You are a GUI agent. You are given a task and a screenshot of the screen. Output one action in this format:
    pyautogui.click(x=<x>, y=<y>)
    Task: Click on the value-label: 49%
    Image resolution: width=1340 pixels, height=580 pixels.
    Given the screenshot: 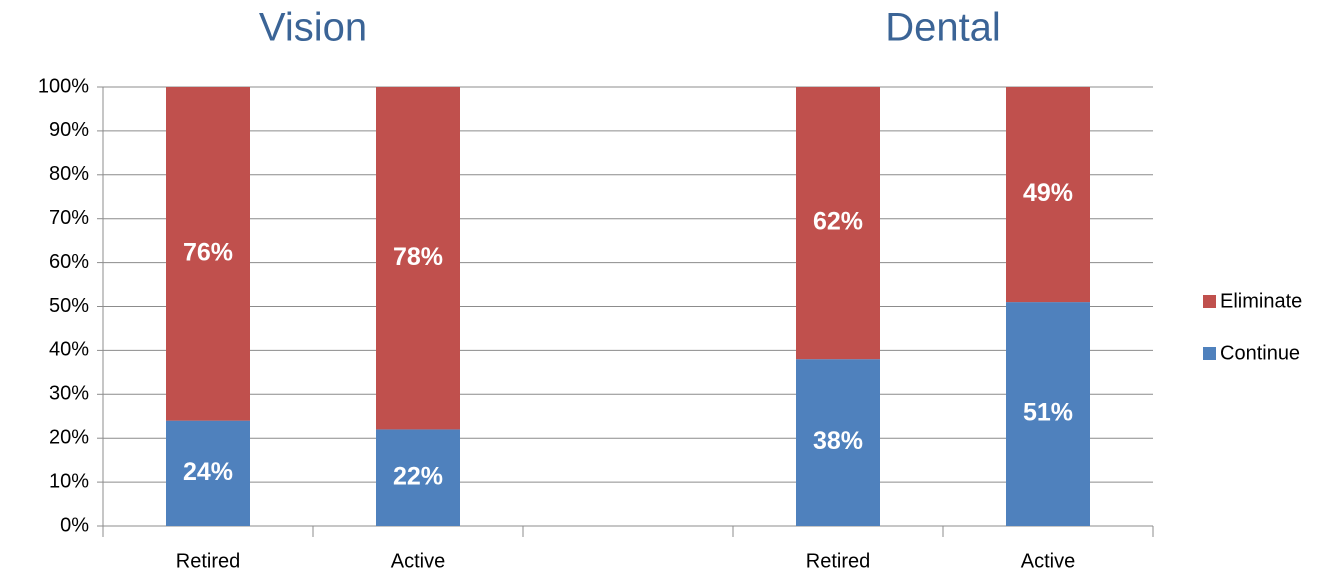 What is the action you would take?
    pyautogui.click(x=1048, y=193)
    